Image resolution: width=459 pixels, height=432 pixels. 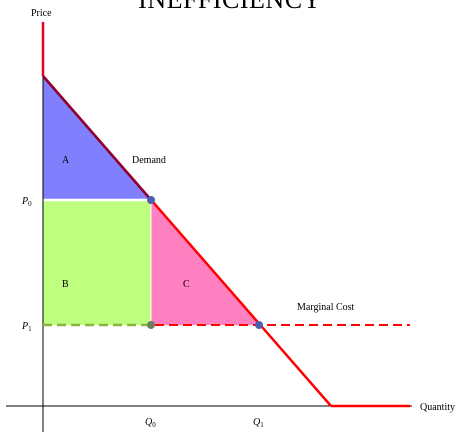 What do you see at coordinates (30, 329) in the screenshot?
I see `p1-sub: 1` at bounding box center [30, 329].